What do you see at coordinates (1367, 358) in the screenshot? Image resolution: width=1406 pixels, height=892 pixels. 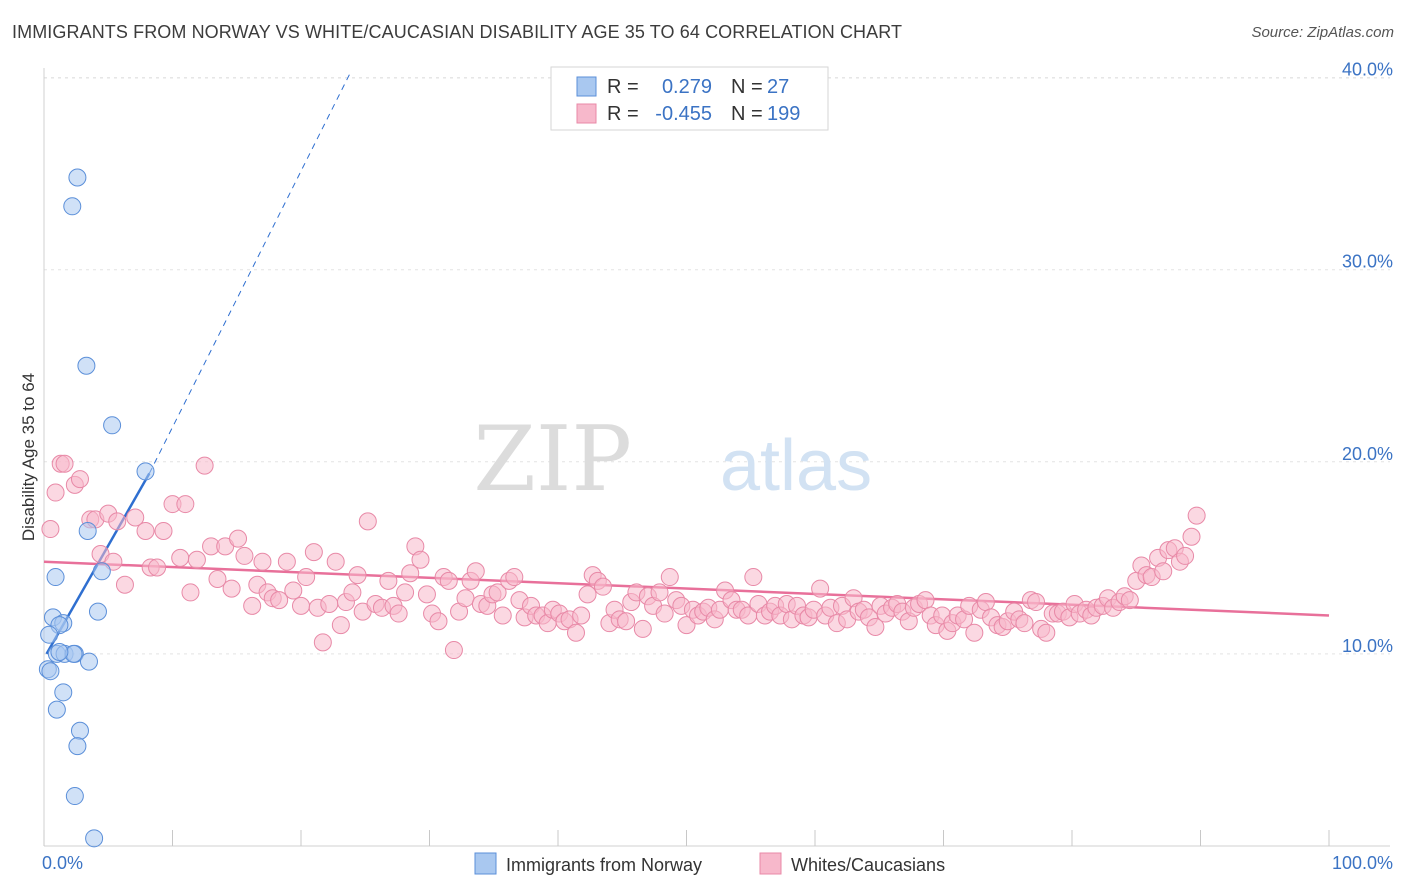 I see `y-tick-labels: 10.0% 20.0% 30.0% 40.0%` at bounding box center [1367, 358].